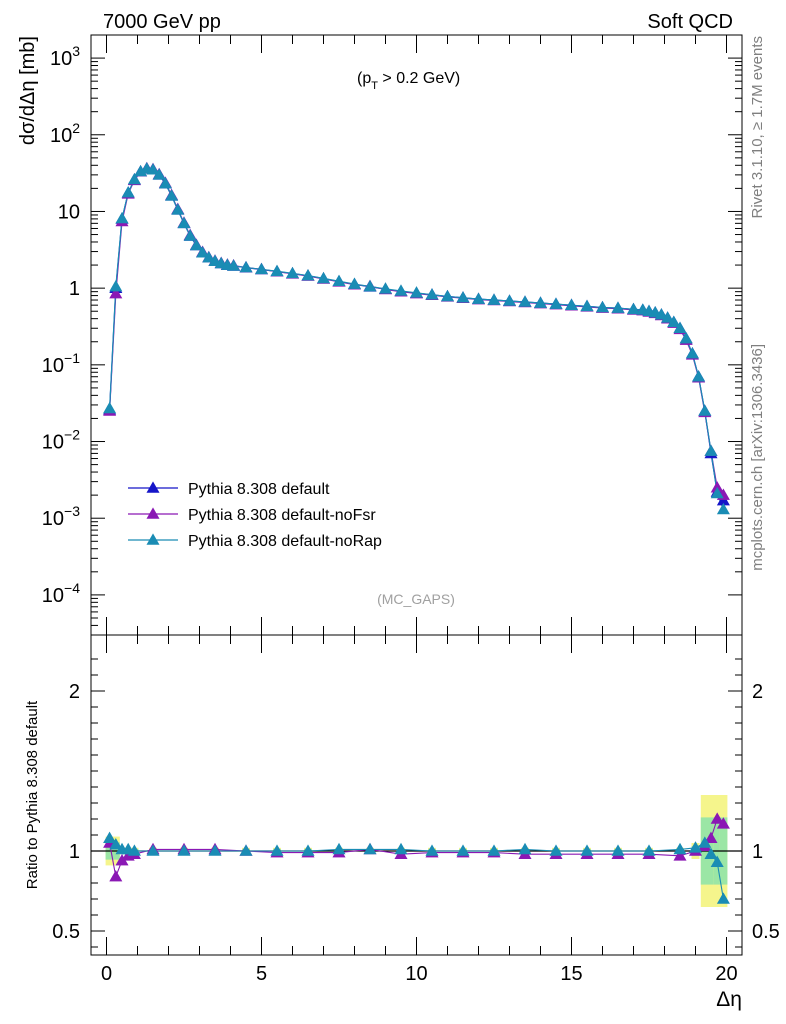 The height and width of the screenshot is (1024, 786). What do you see at coordinates (61, 363) in the screenshot?
I see `y-tick-label: 10⁻¹` at bounding box center [61, 363].